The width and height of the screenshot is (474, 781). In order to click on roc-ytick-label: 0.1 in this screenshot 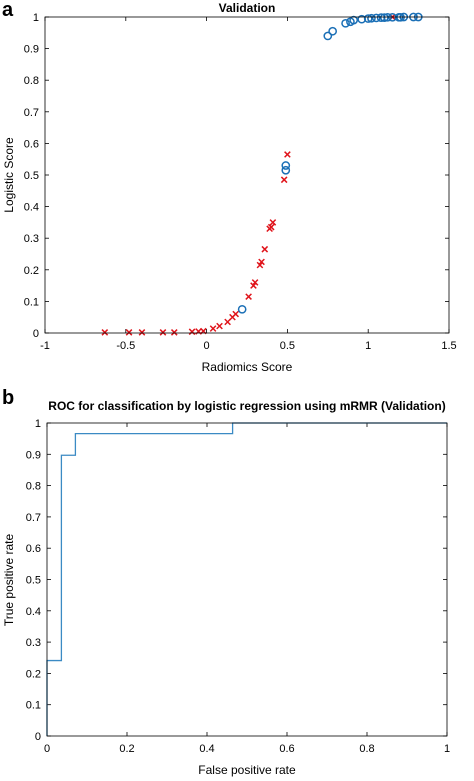, I will do `click(33, 706)`.